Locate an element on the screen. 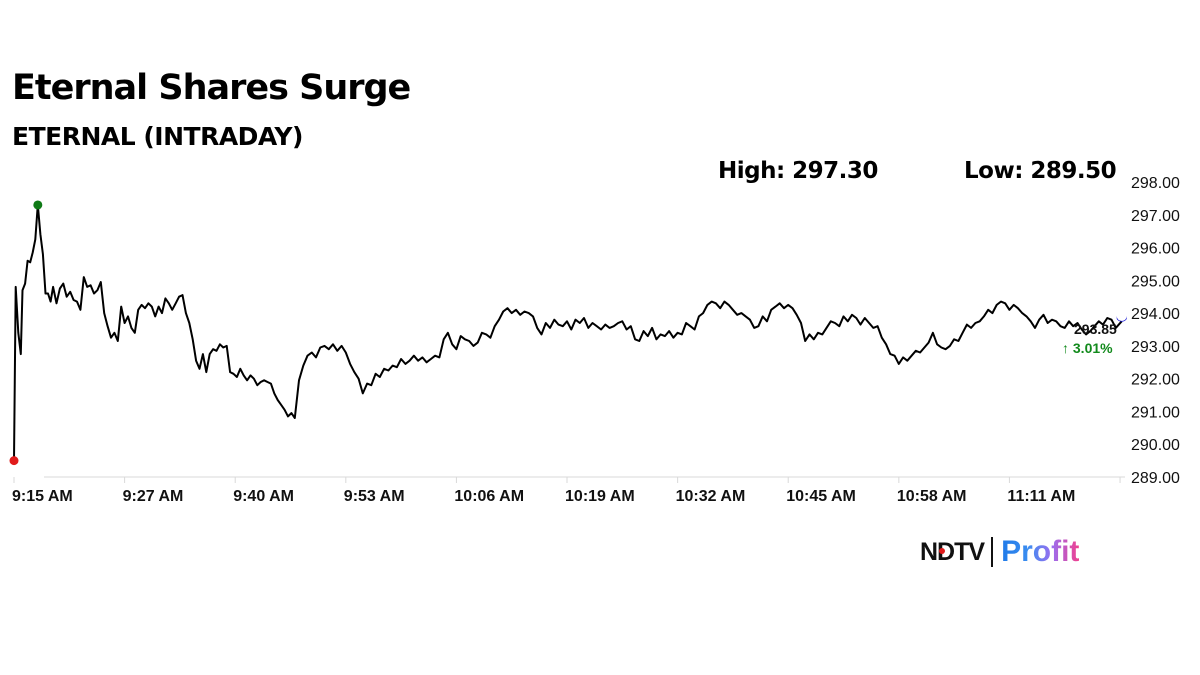  y-tick-label: 294.00 is located at coordinates (1155, 314).